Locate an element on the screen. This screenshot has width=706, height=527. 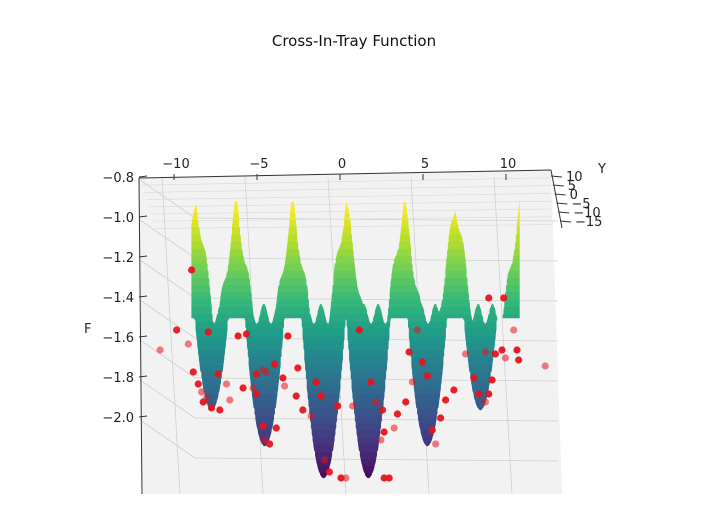
x-tick-label: 0 is located at coordinates (342, 164).